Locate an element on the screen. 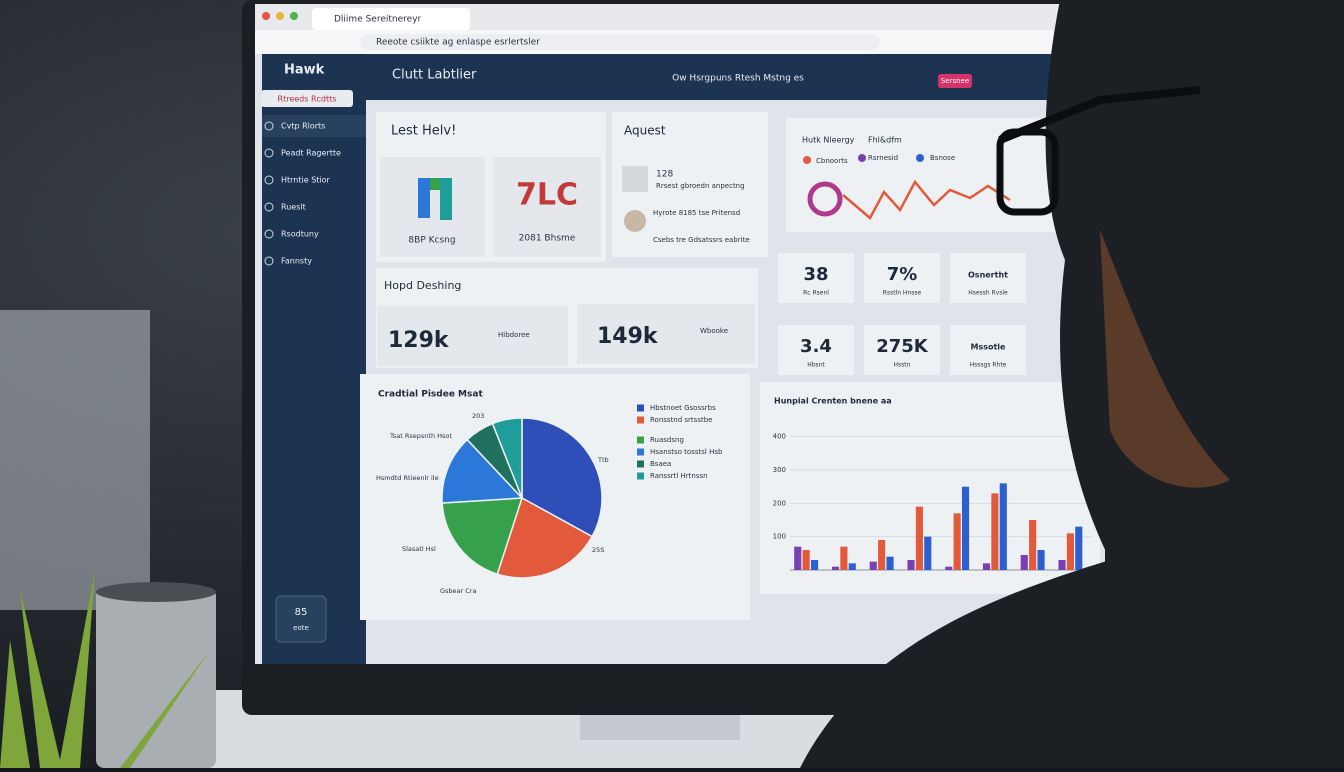 The width and height of the screenshot is (1344, 772). menu-item: Fannsty is located at coordinates (296, 261).